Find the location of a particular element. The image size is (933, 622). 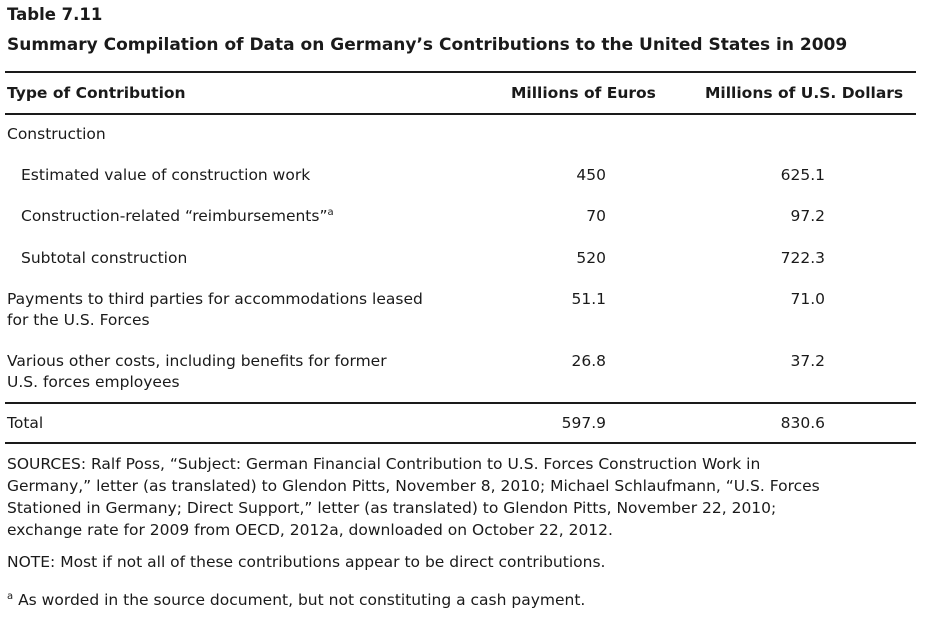

dollars-cell: 71.0 is located at coordinates (807, 299).